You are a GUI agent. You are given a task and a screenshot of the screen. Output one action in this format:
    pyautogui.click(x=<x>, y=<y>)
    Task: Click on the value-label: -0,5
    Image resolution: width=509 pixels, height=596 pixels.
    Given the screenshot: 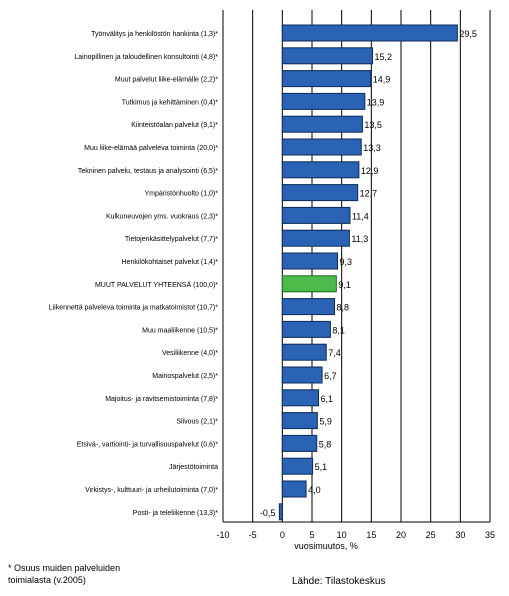 What is the action you would take?
    pyautogui.click(x=268, y=513)
    